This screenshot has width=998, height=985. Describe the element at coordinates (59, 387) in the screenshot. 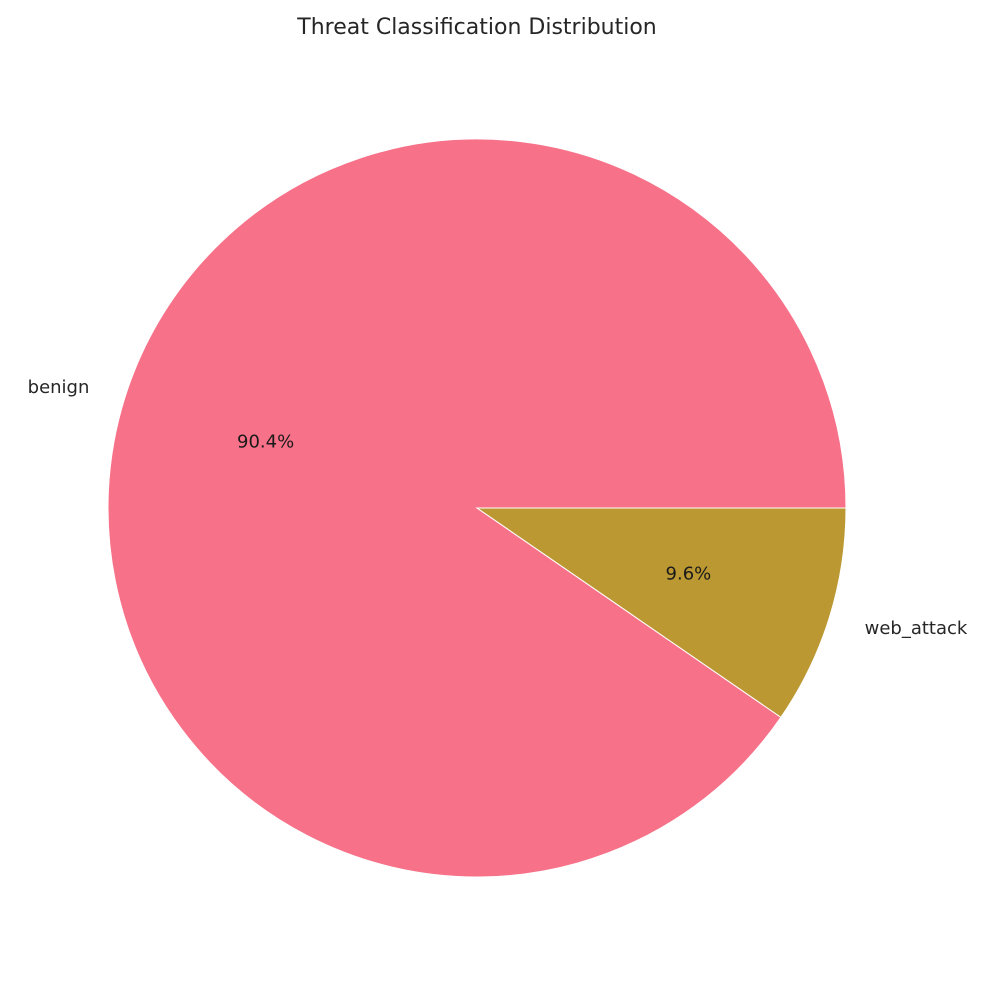

I see `slice-label-benign: benign` at that location.